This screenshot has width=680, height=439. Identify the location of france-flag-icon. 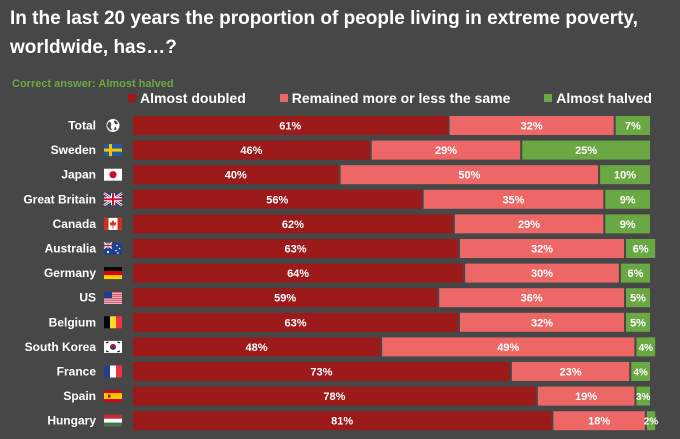
(113, 371).